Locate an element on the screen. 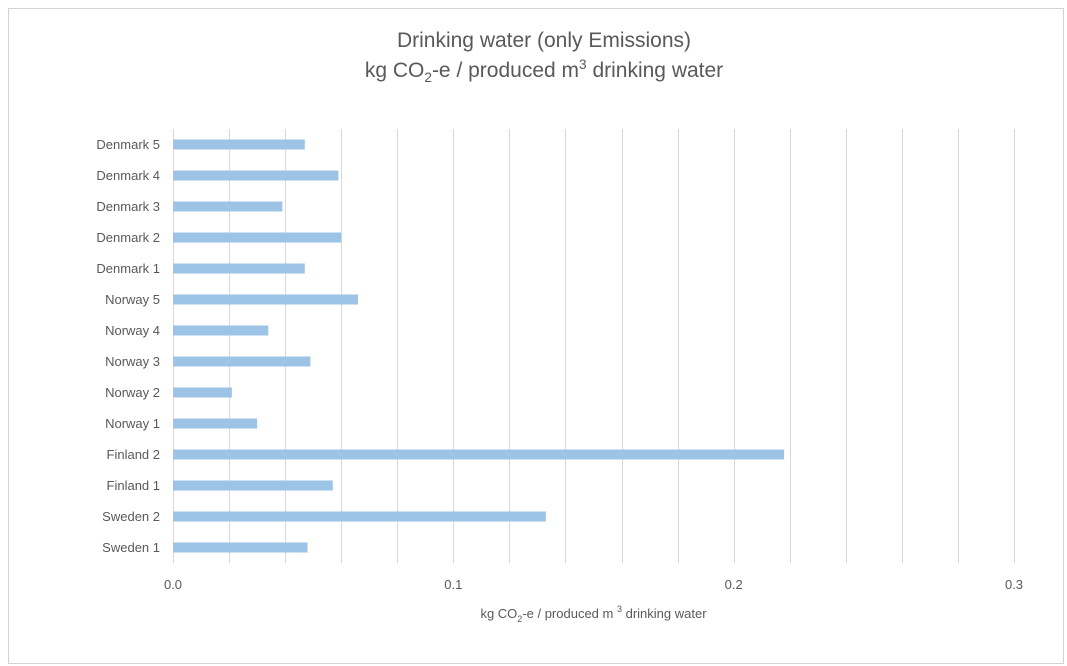 Image resolution: width=1067 pixels, height=666 pixels. category-label: Norway 5 is located at coordinates (132, 299).